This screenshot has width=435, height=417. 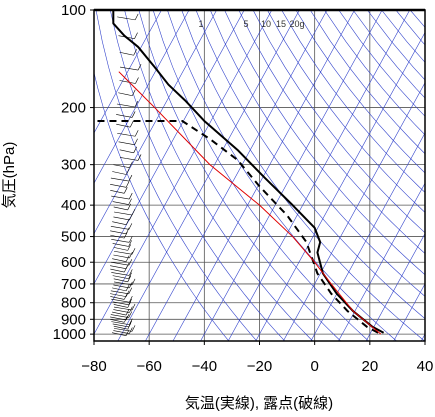 I want to click on x-tick-label: −60, so click(x=148, y=366).